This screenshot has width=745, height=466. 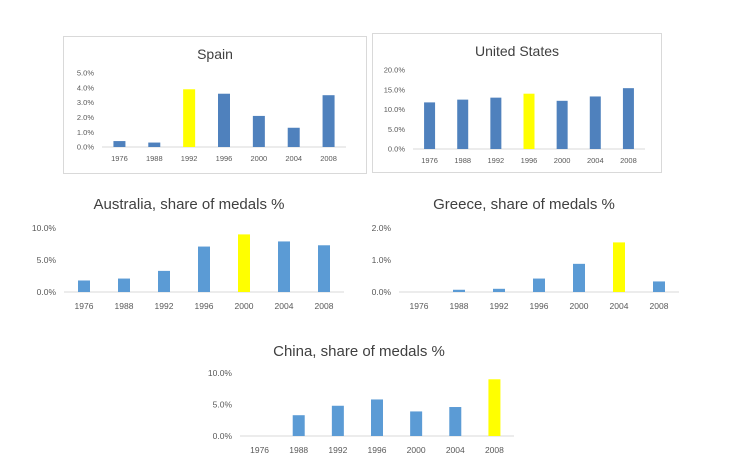 What do you see at coordinates (215, 54) in the screenshot?
I see `chart-title: Spain` at bounding box center [215, 54].